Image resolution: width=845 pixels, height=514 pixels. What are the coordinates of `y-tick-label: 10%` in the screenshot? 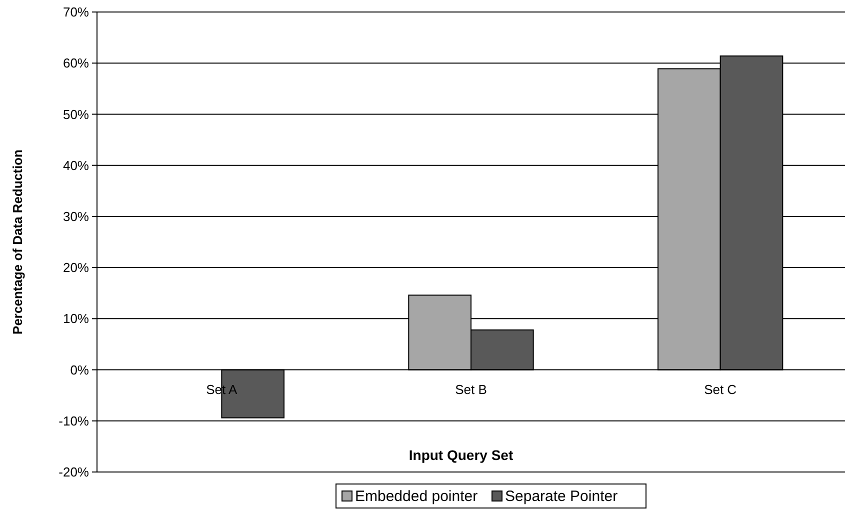 It's located at (76, 318).